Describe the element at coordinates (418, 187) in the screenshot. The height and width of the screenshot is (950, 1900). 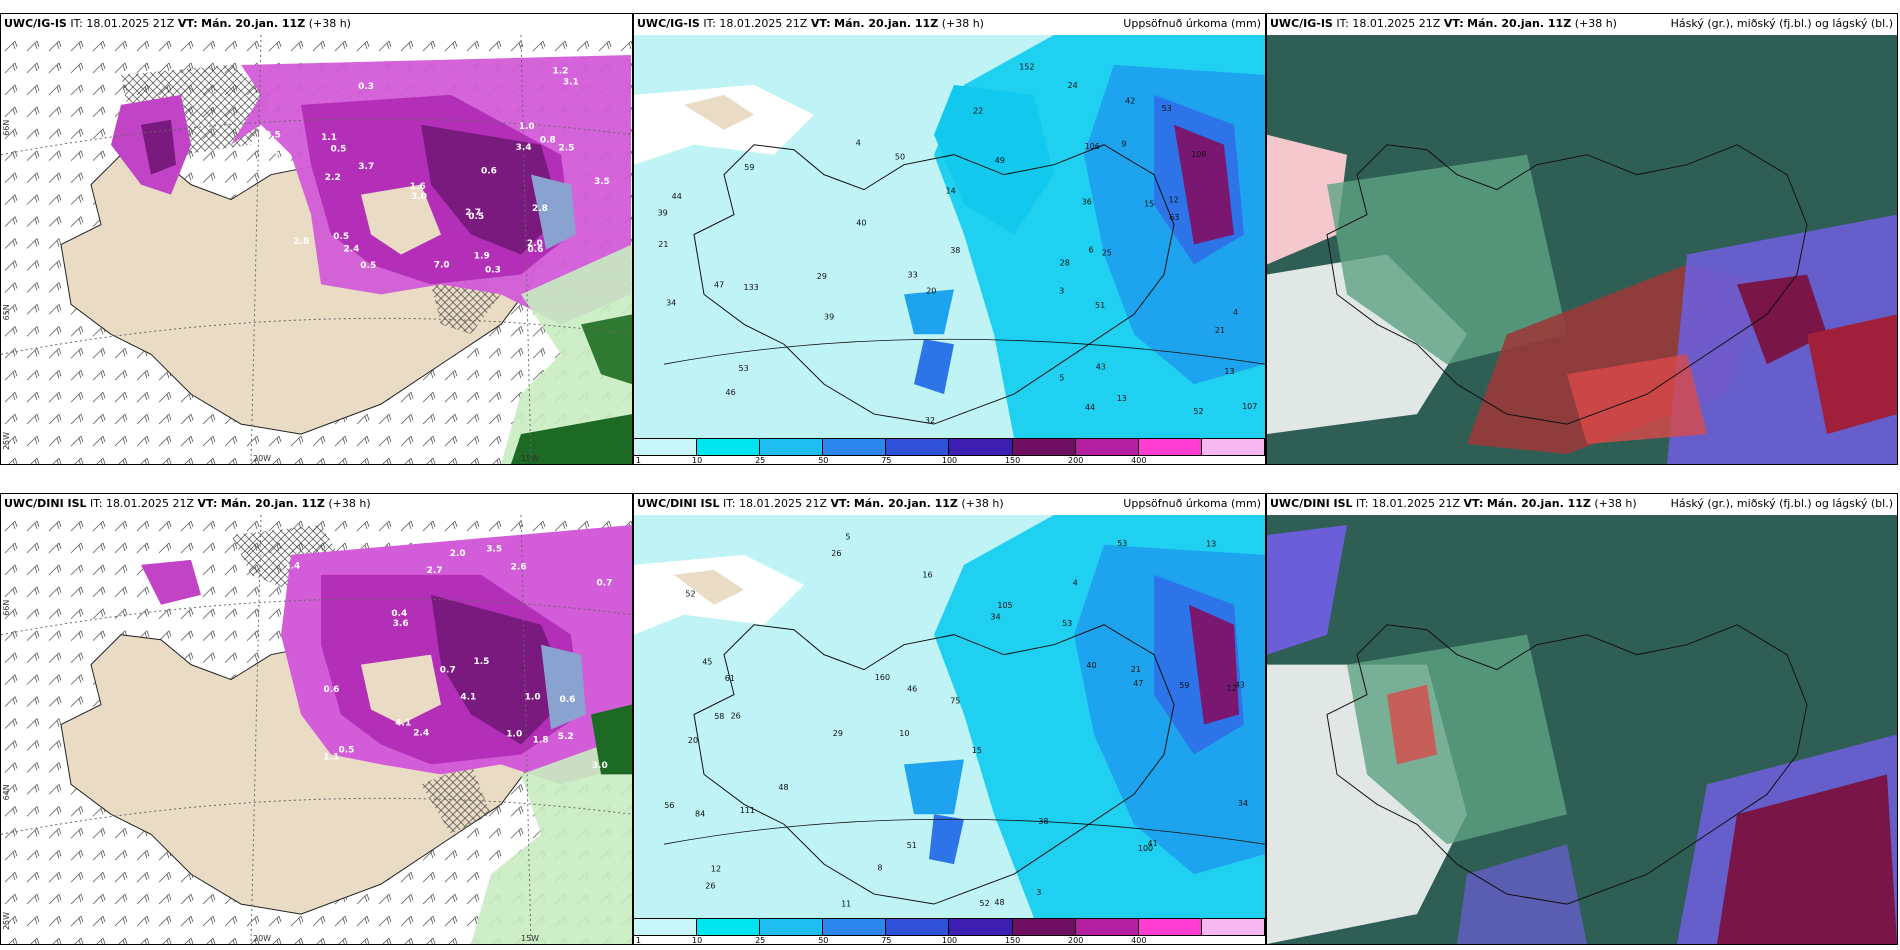
I see `value-label: 1.6` at that location.